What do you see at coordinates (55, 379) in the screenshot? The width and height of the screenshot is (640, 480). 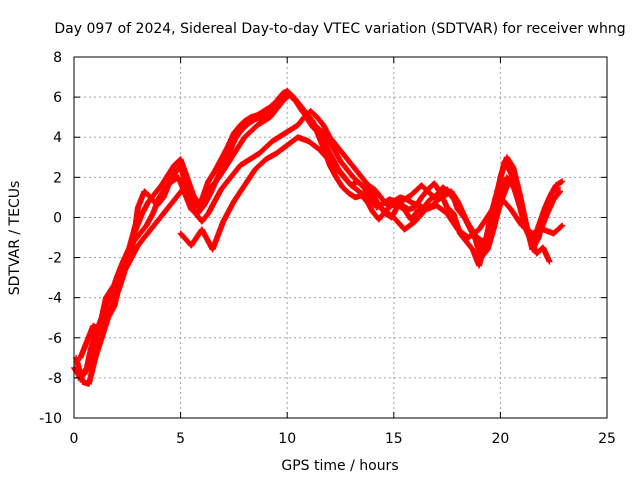 I see `y-tick-label: -8` at bounding box center [55, 379].